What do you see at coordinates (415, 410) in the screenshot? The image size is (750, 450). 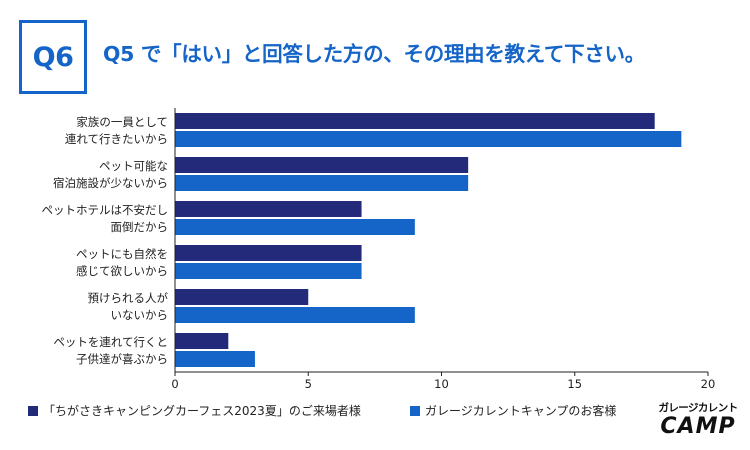 I see `legend-swatch-series2` at bounding box center [415, 410].